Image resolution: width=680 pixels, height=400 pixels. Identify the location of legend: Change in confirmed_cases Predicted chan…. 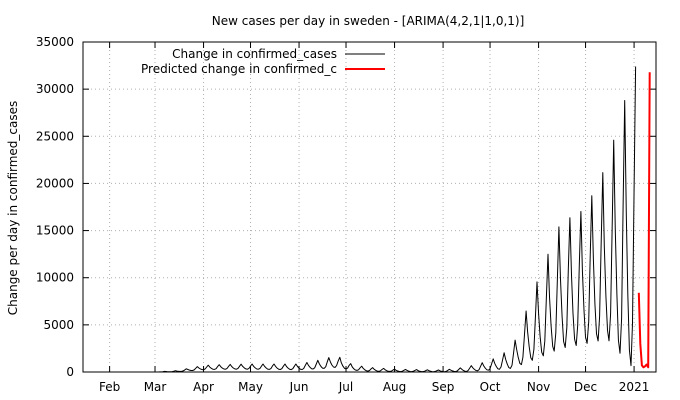
(263, 61).